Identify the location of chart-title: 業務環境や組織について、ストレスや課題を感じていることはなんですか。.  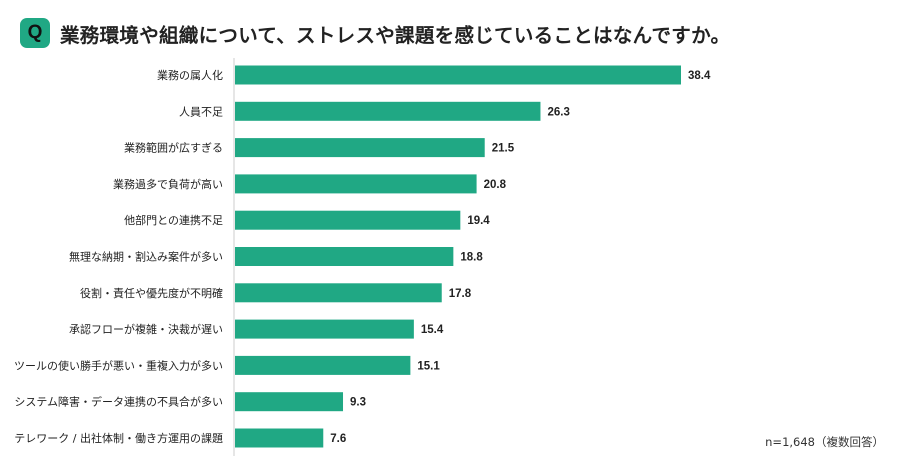
(395, 35).